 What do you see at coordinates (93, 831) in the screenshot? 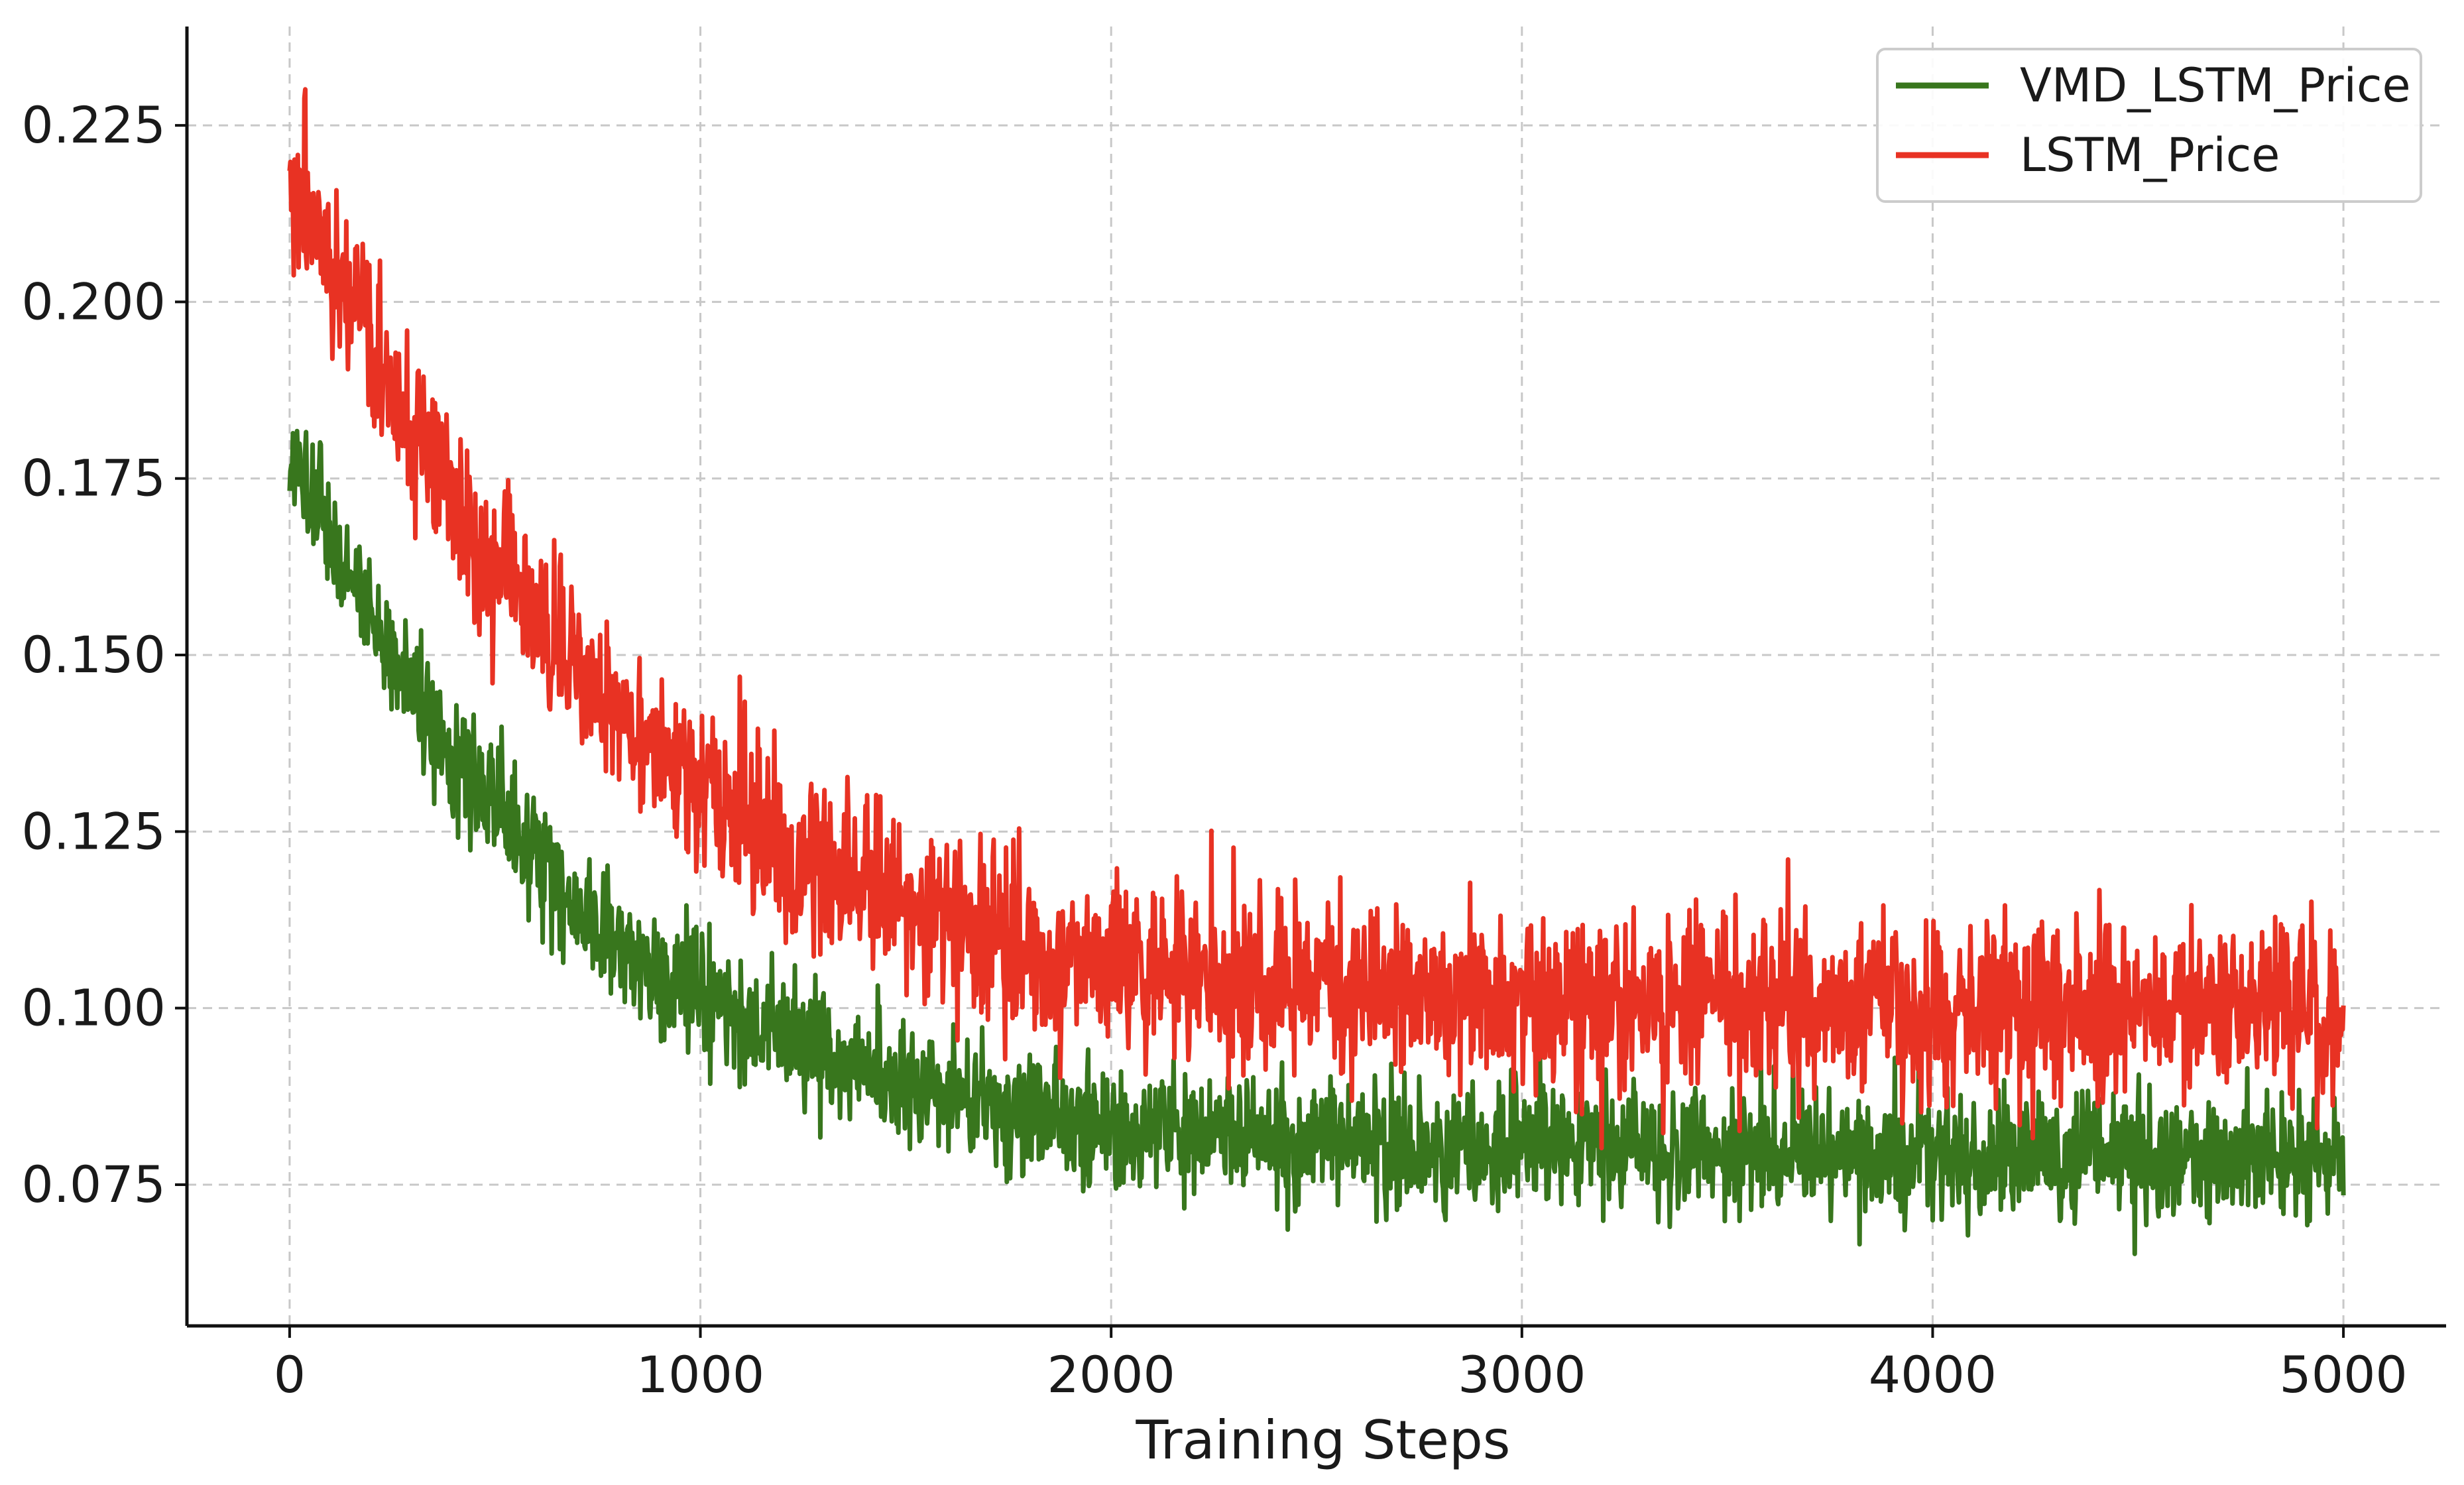
I see `y-tick-label: 0.125` at bounding box center [93, 831].